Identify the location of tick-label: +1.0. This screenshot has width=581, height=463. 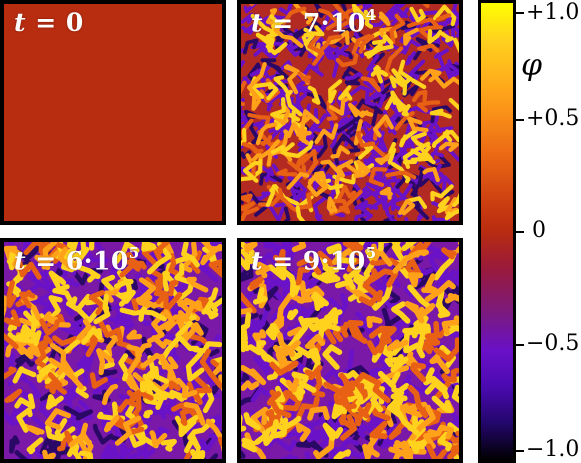
(553, 12).